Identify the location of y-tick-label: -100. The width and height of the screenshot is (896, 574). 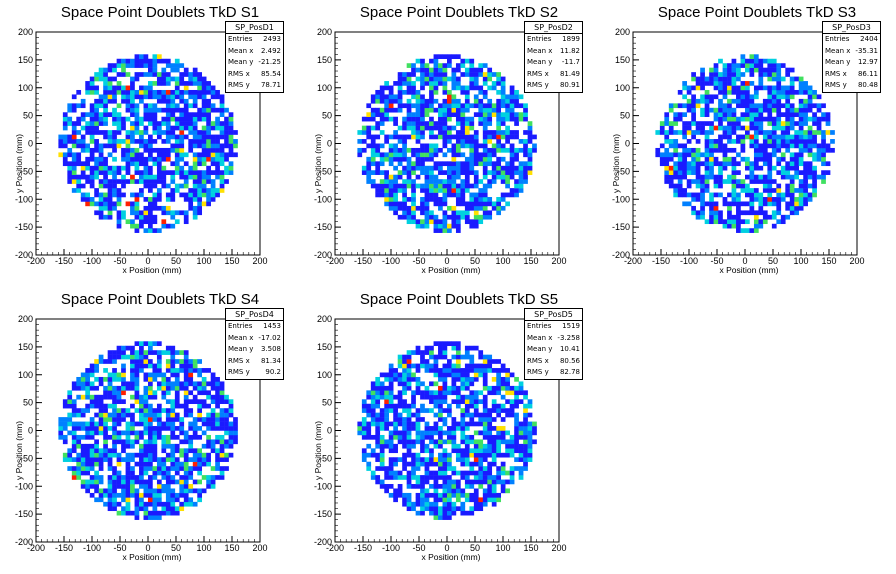
(24, 486).